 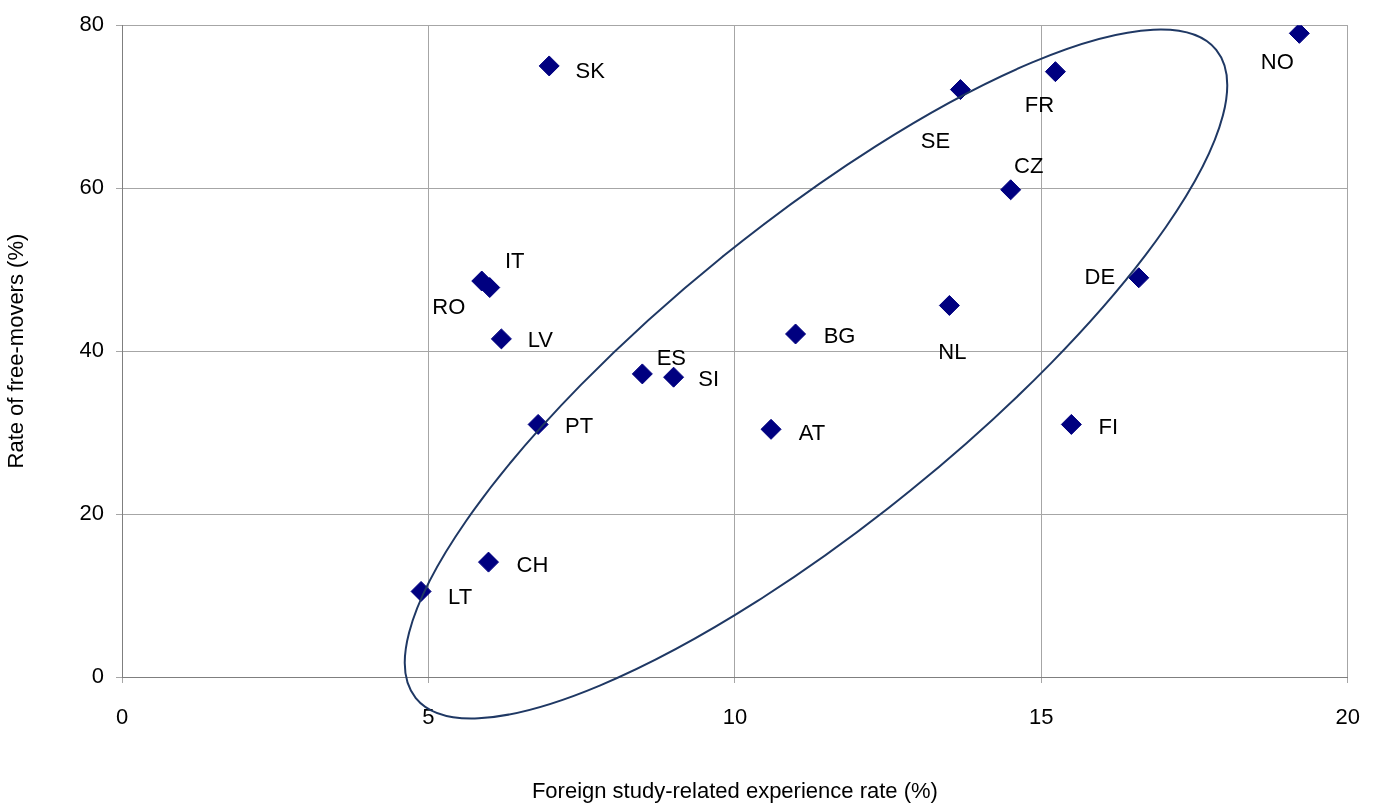 What do you see at coordinates (122, 717) in the screenshot?
I see `x-tick-label: 0` at bounding box center [122, 717].